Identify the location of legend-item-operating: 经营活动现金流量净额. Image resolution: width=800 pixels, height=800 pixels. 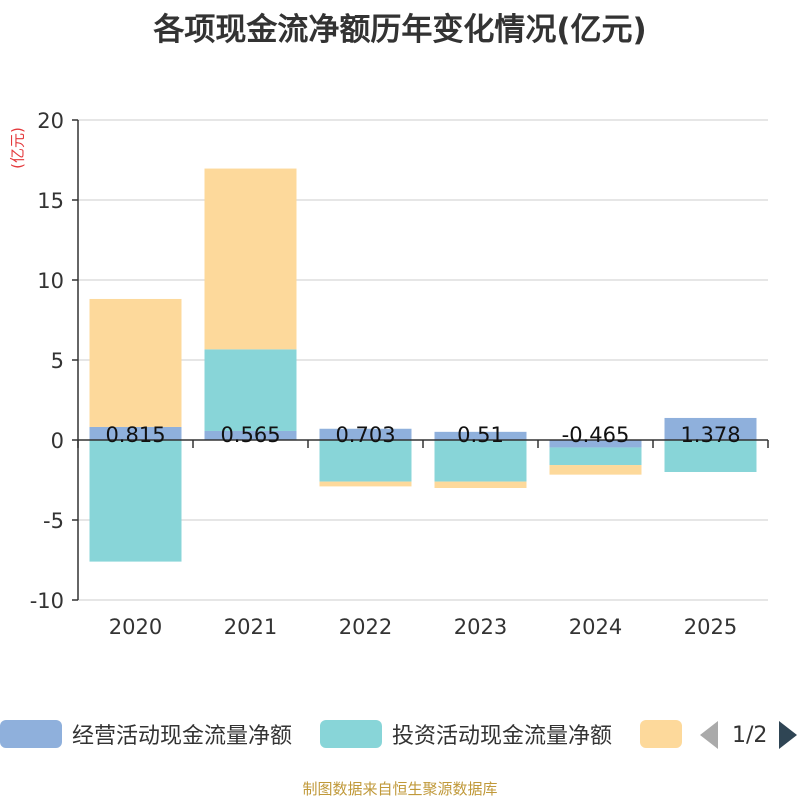
(146, 734).